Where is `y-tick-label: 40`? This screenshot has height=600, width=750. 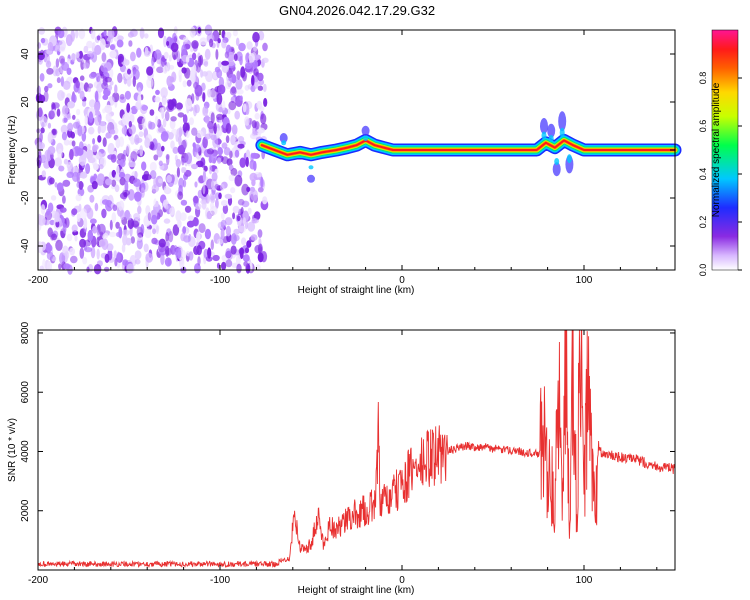
y-tick-label: 40 is located at coordinates (25, 54).